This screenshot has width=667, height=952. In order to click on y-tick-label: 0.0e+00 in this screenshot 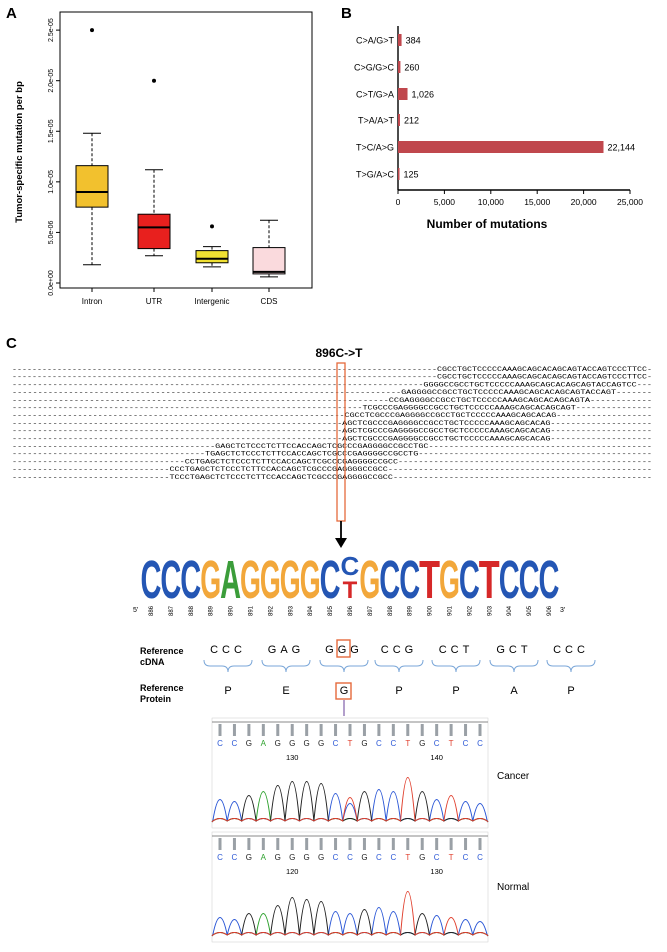, I will do `click(51, 283)`.